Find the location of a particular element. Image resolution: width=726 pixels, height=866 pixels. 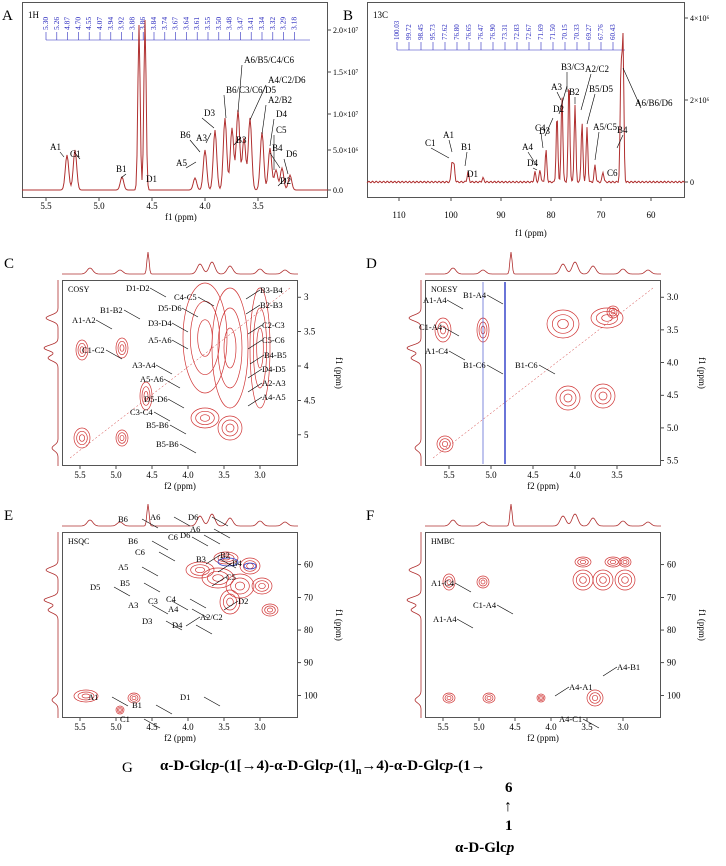

cross-peak-label: A3-A4 is located at coordinates (144, 365).